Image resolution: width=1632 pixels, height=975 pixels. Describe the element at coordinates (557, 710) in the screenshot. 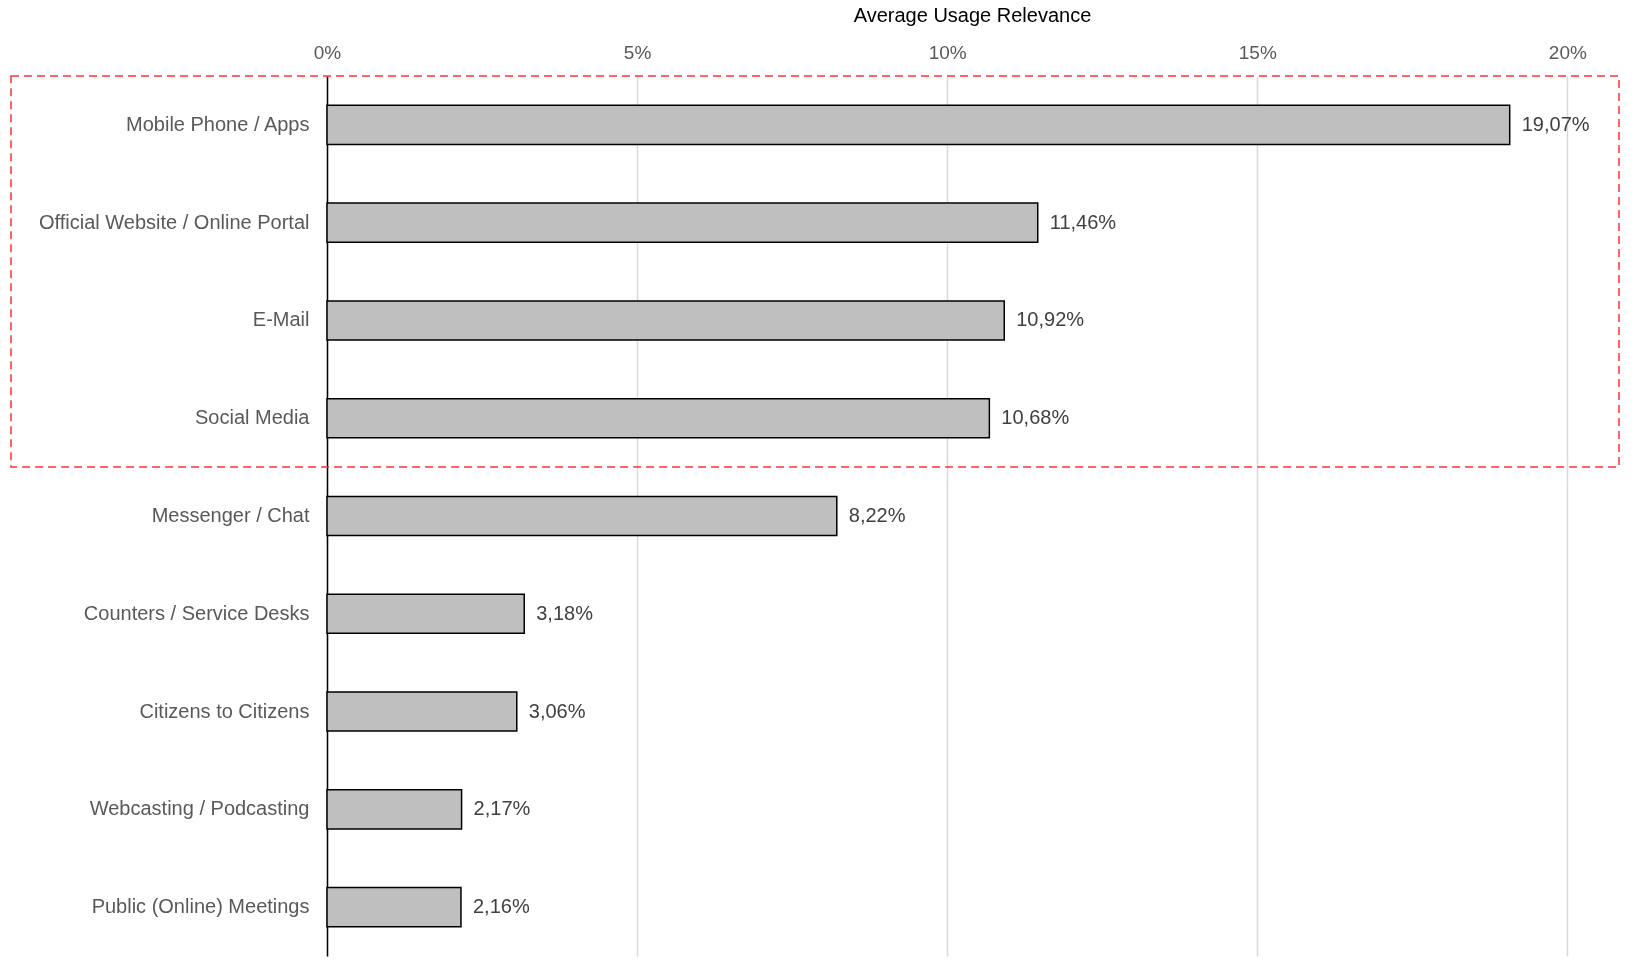

I see `data-label: 3,06%` at that location.